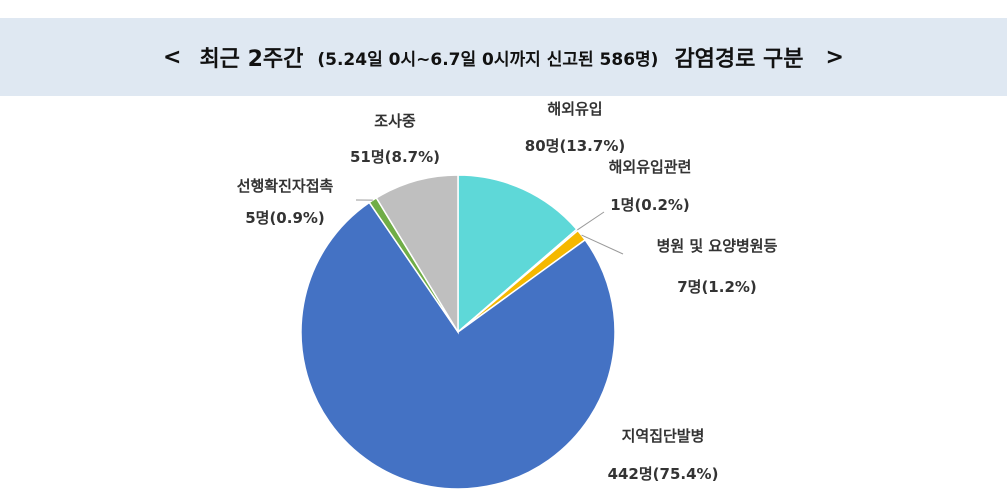 This screenshot has height=502, width=1007. Describe the element at coordinates (575, 146) in the screenshot. I see `slice-value-0: 80명(13.7%)` at that location.